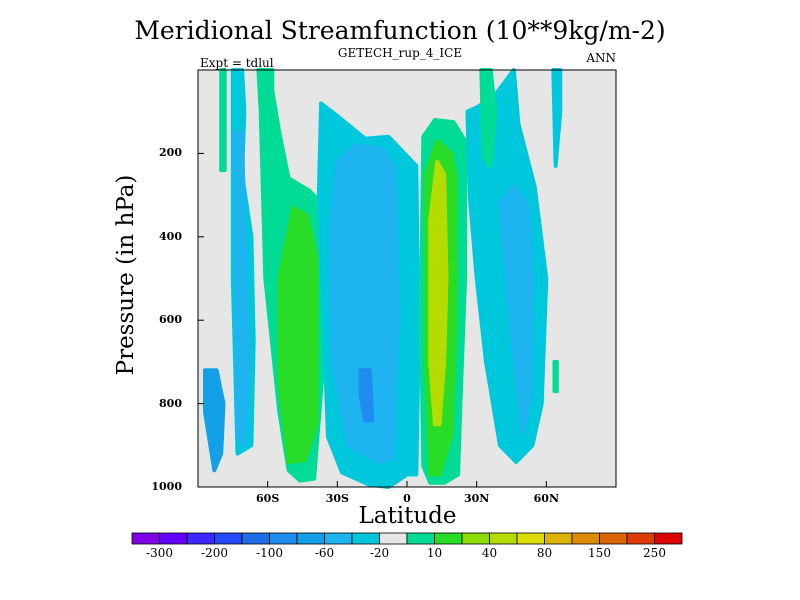  Describe the element at coordinates (268, 498) in the screenshot. I see `x-tick-label: 60S` at that location.